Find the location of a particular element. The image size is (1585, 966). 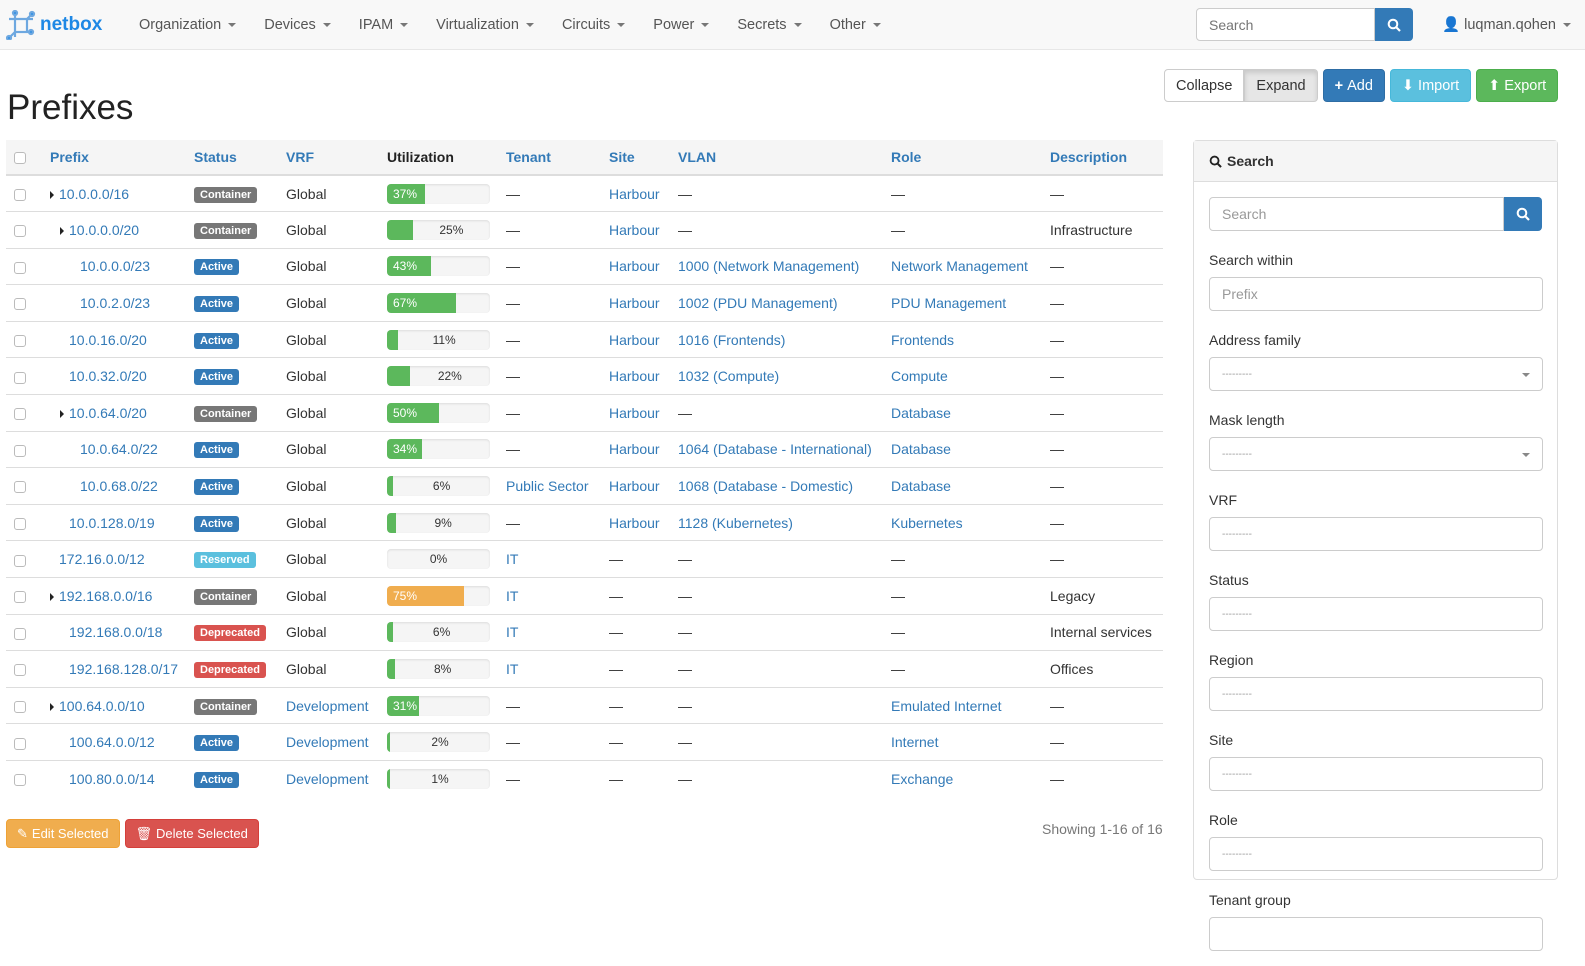

menu-virtualization: Virtualization is located at coordinates (485, 25).